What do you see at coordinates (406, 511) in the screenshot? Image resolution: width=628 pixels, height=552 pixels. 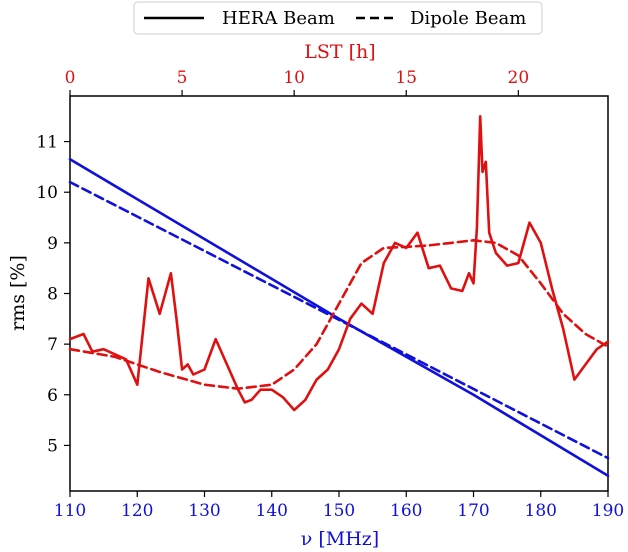 I see `x-tick-label: 160` at bounding box center [406, 511].